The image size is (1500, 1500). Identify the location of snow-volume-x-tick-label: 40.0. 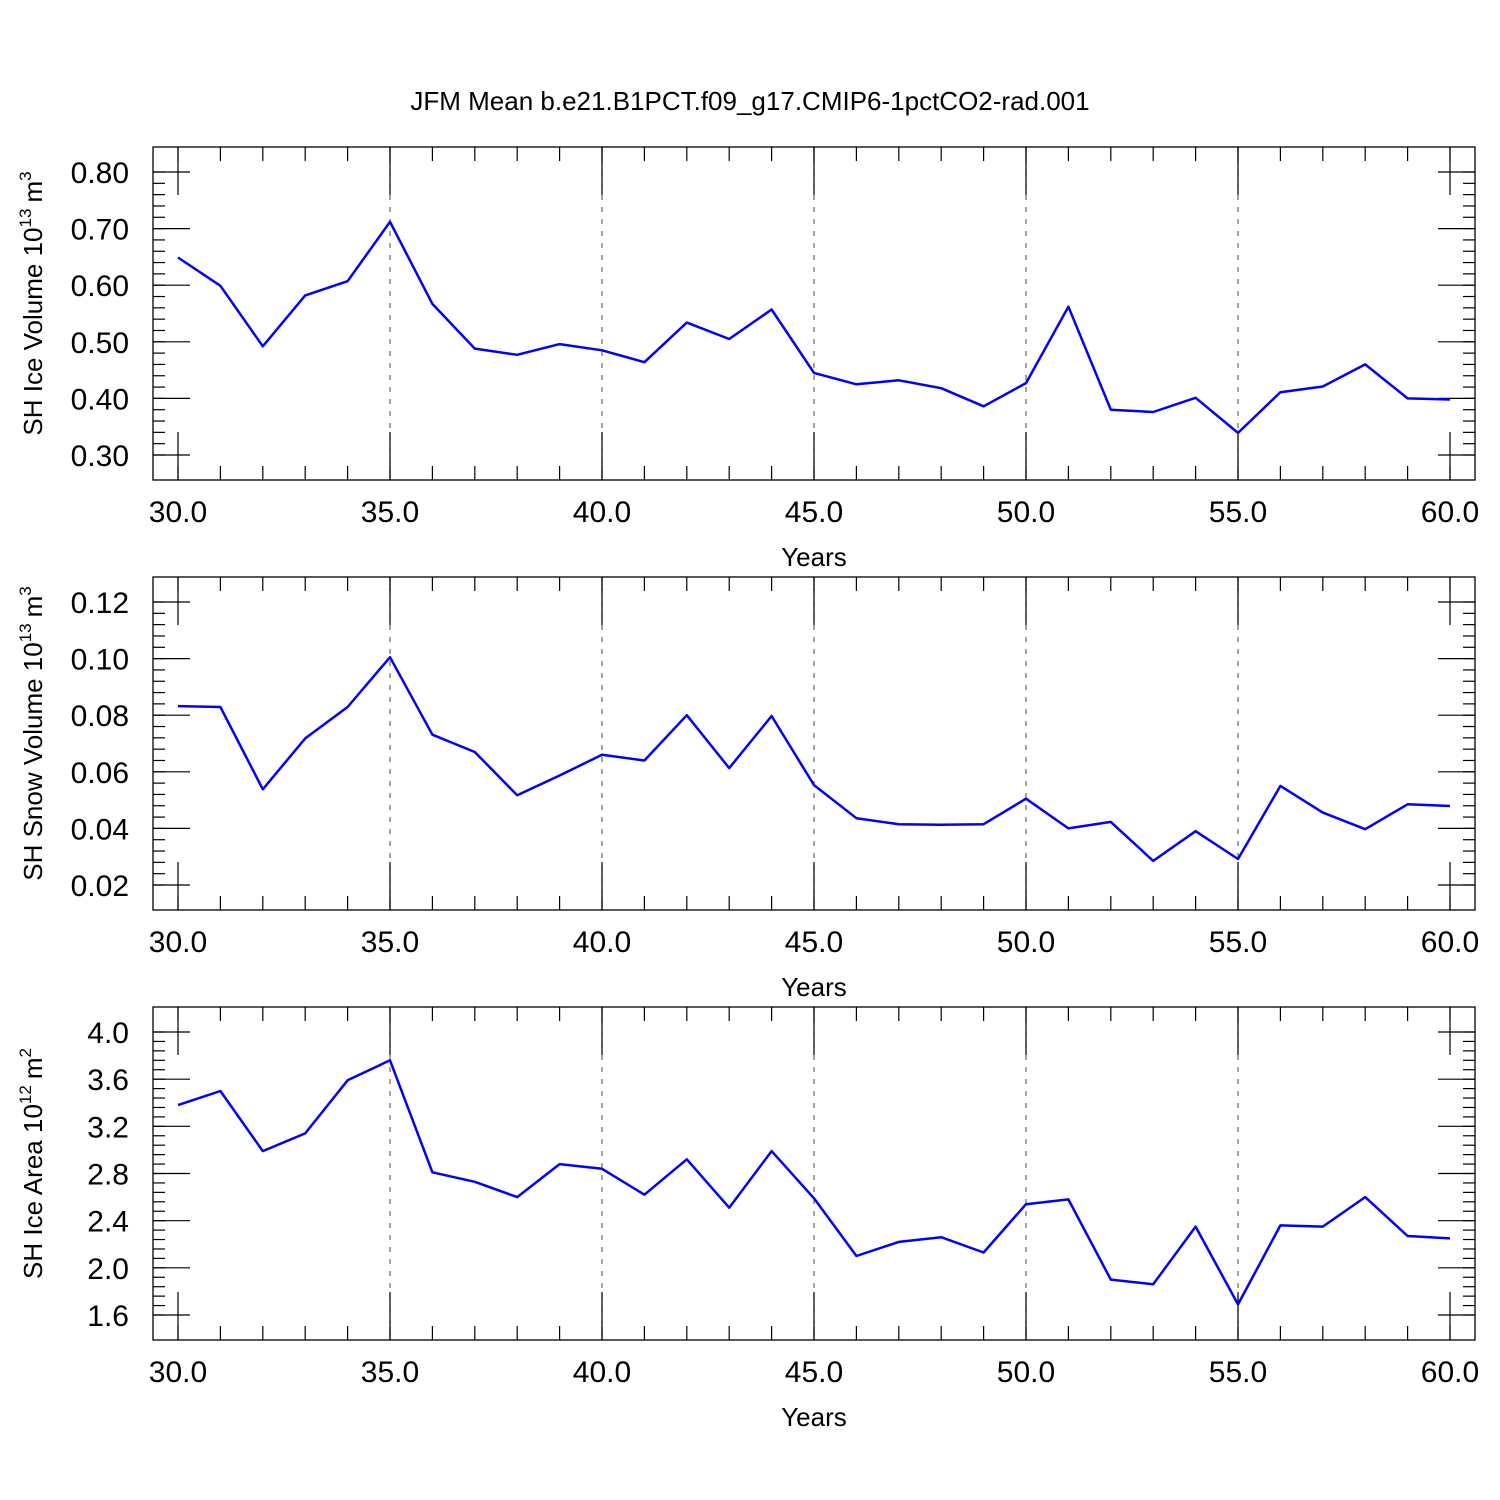
(602, 942).